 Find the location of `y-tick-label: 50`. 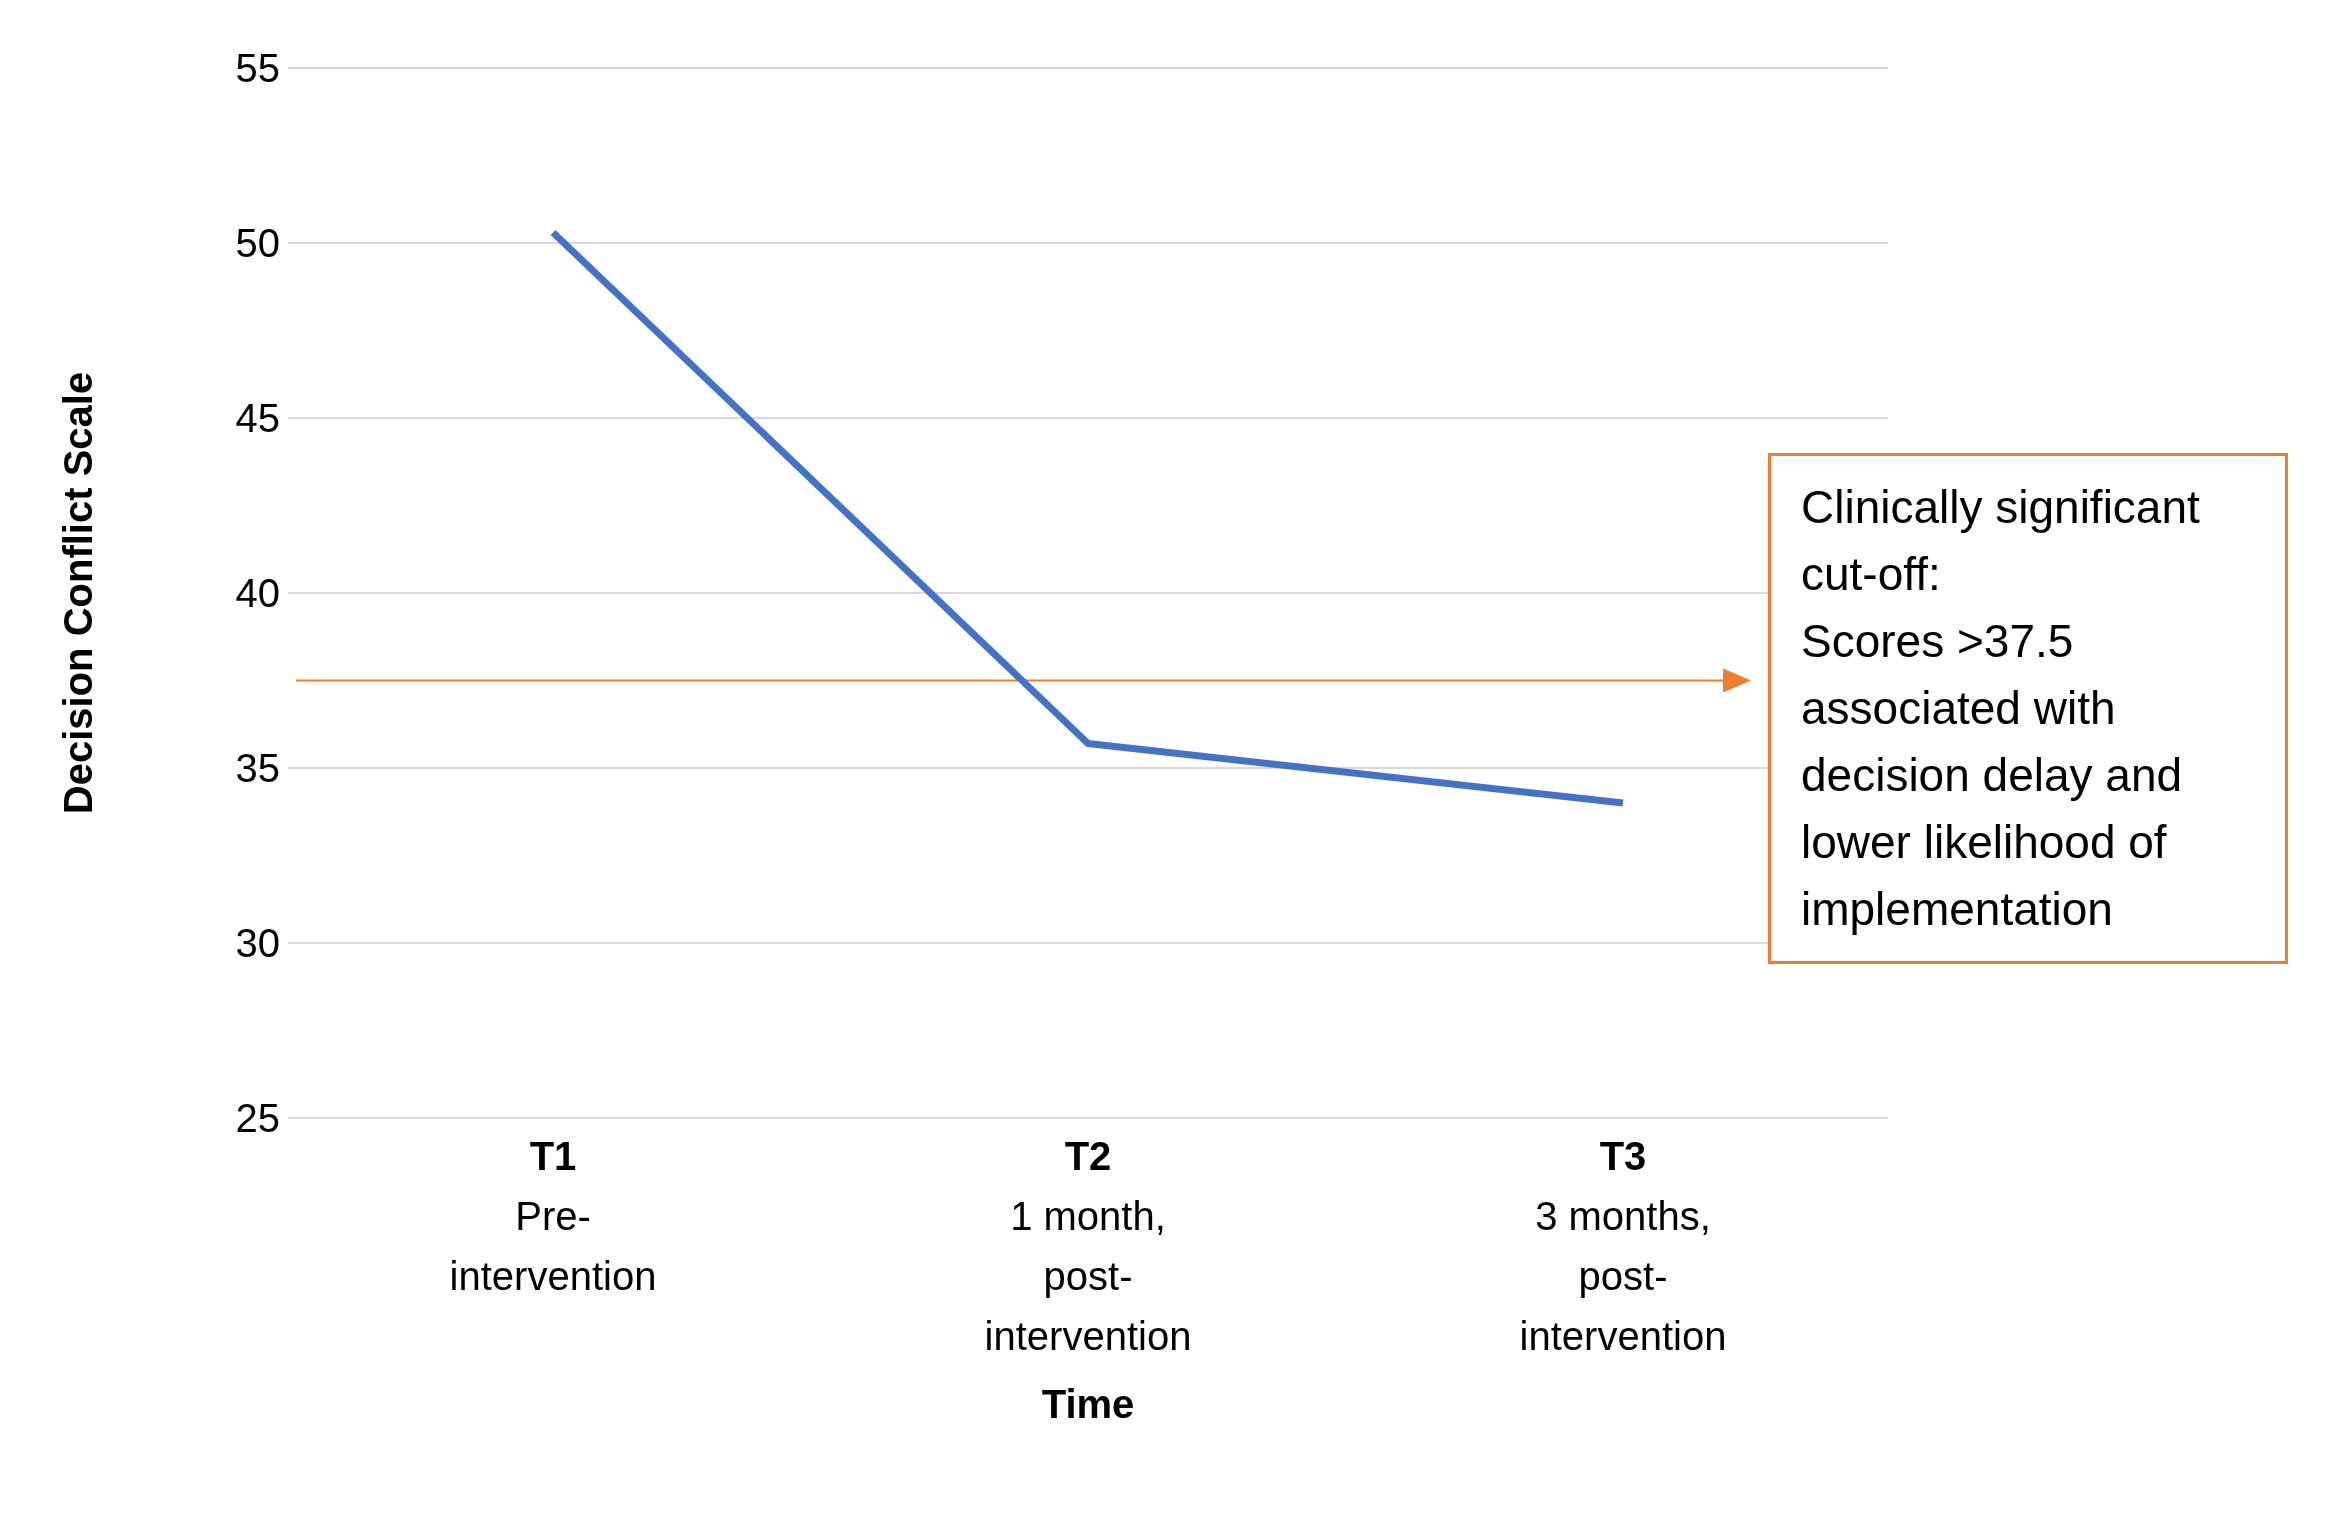

y-tick-label: 50 is located at coordinates (257, 243).